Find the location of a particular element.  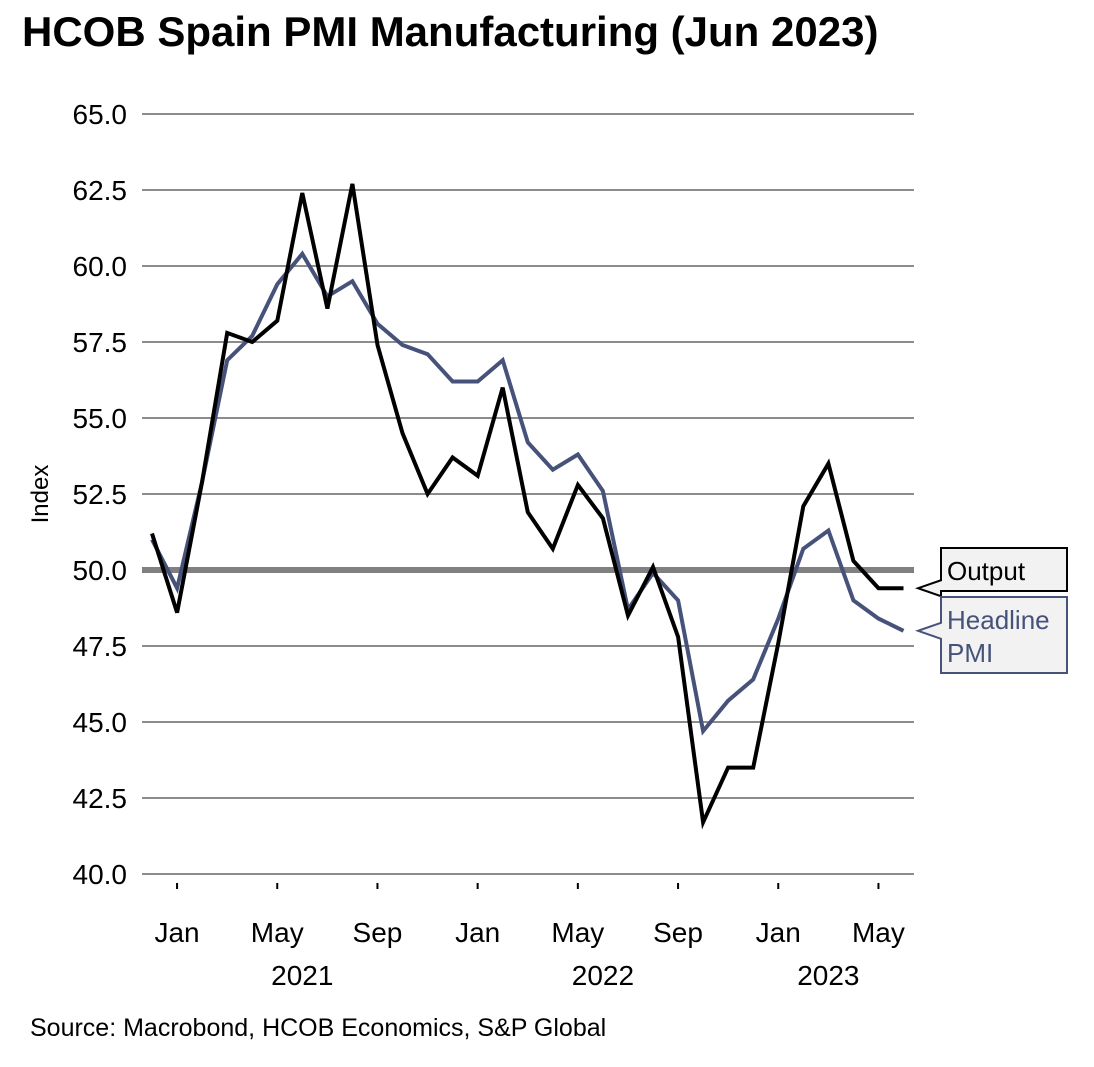

y-tick-label: 62.5 is located at coordinates (100, 190).